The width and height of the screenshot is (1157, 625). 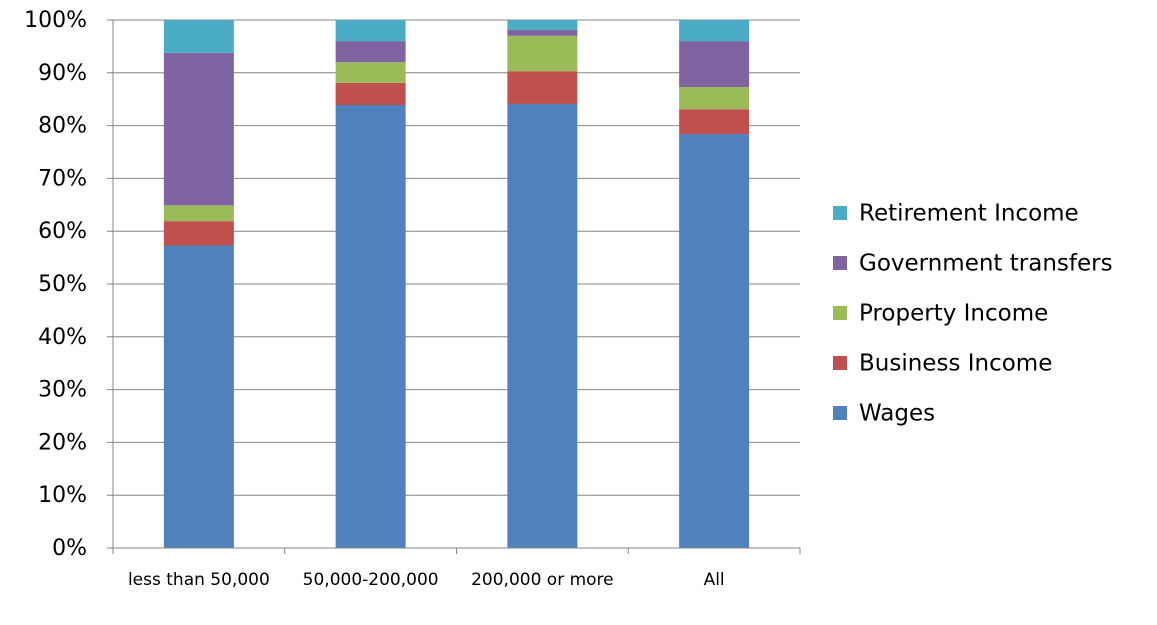 What do you see at coordinates (62, 390) in the screenshot?
I see `y-tick-label: 30%` at bounding box center [62, 390].